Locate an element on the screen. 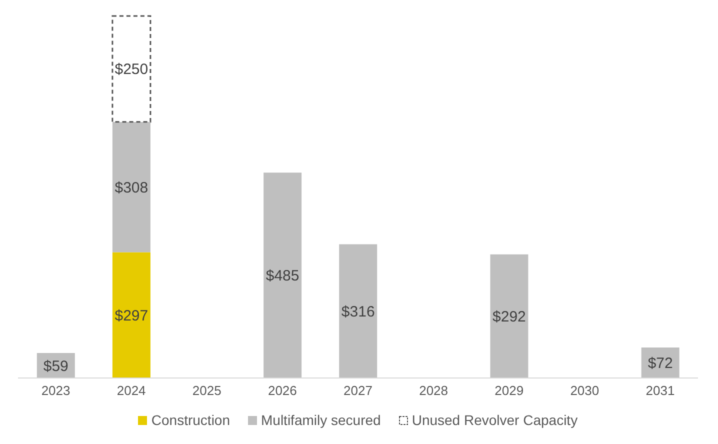 This screenshot has width=718, height=444. data-label: $292 is located at coordinates (509, 317).